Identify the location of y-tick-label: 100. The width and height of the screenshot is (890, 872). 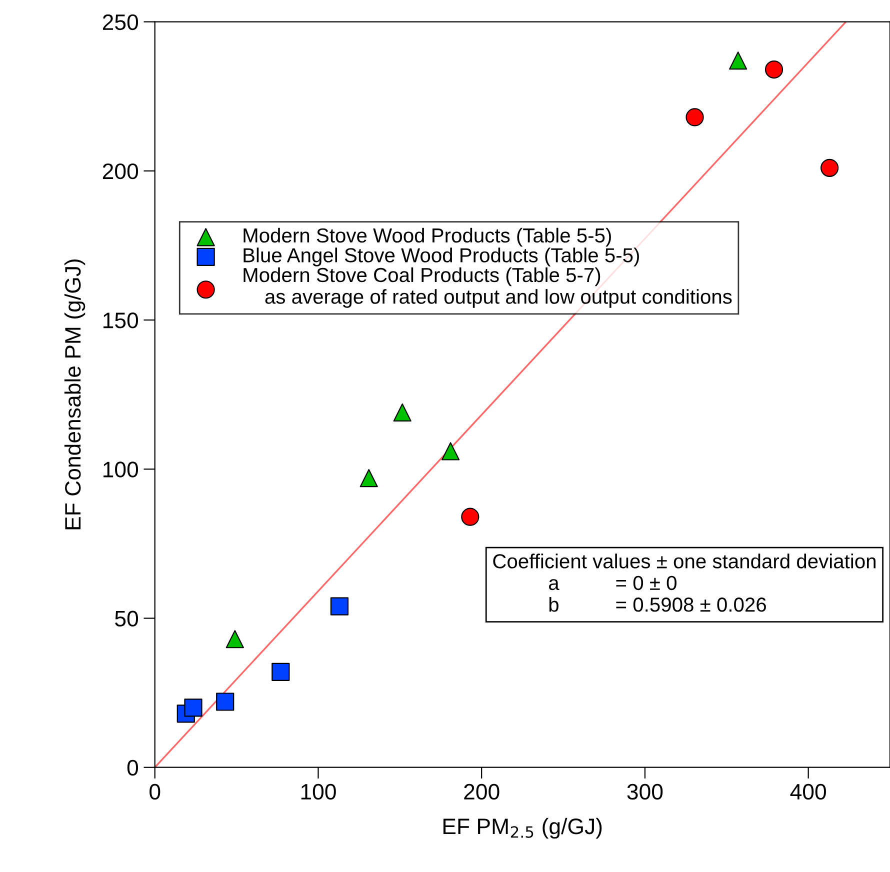
(121, 470).